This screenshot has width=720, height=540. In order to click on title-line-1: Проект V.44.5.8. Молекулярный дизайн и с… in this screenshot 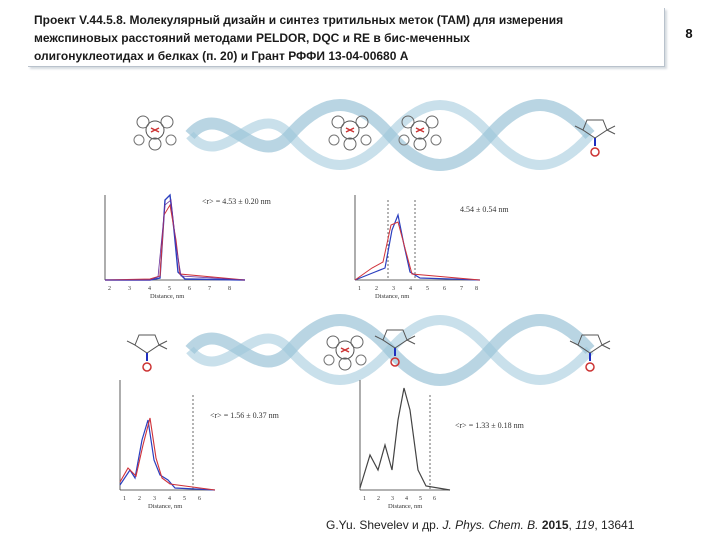, I will do `click(299, 20)`.